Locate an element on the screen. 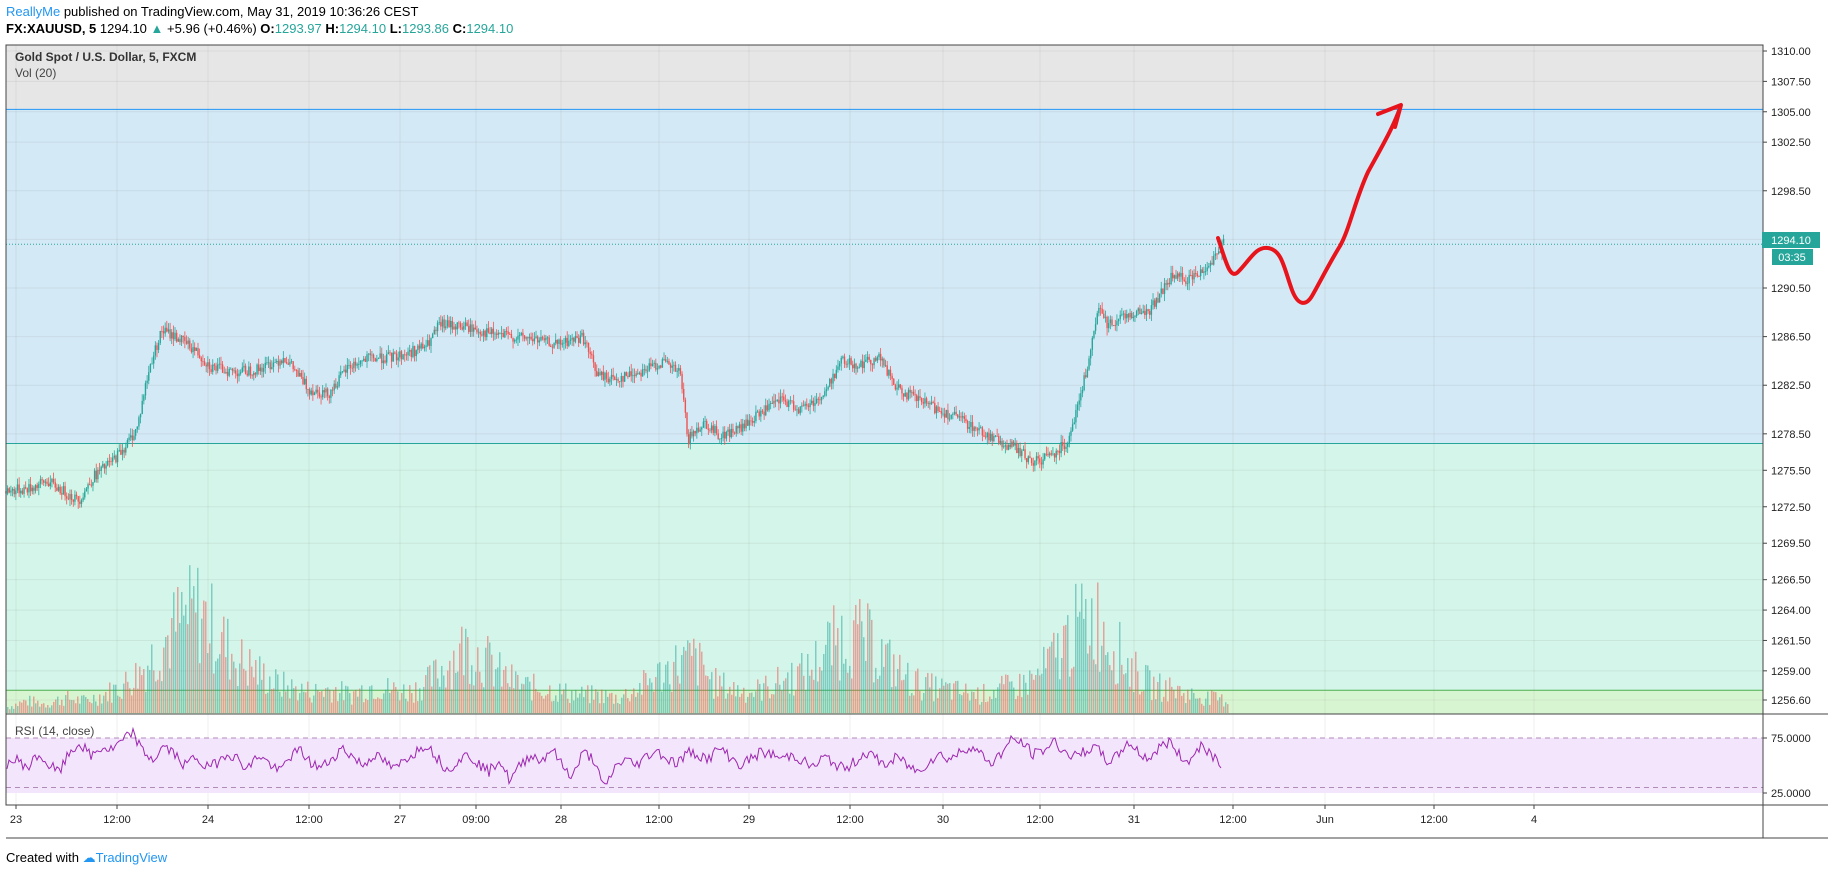 The height and width of the screenshot is (877, 1828). forecast-drawing is located at coordinates (1309, 204).